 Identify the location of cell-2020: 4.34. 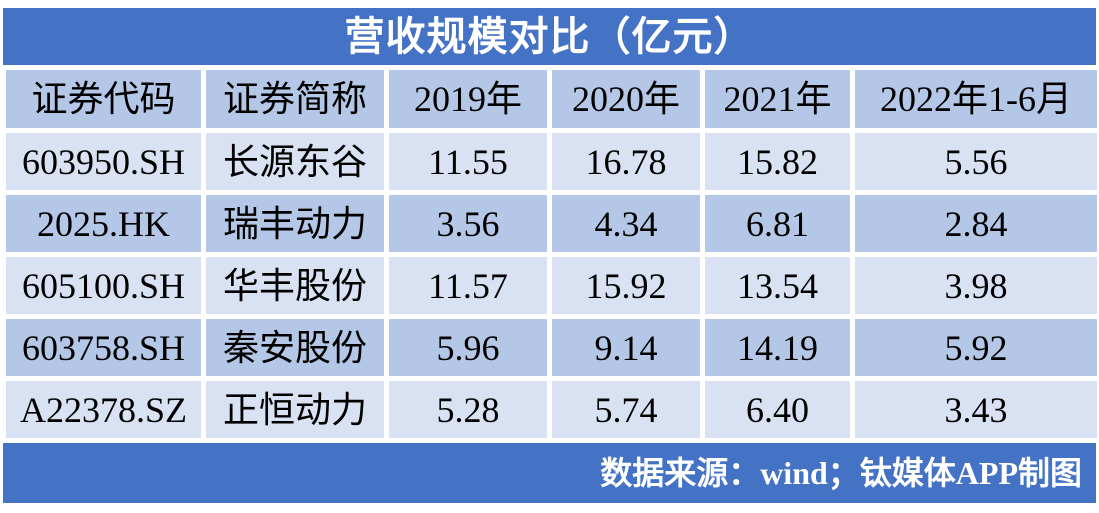
(626, 223).